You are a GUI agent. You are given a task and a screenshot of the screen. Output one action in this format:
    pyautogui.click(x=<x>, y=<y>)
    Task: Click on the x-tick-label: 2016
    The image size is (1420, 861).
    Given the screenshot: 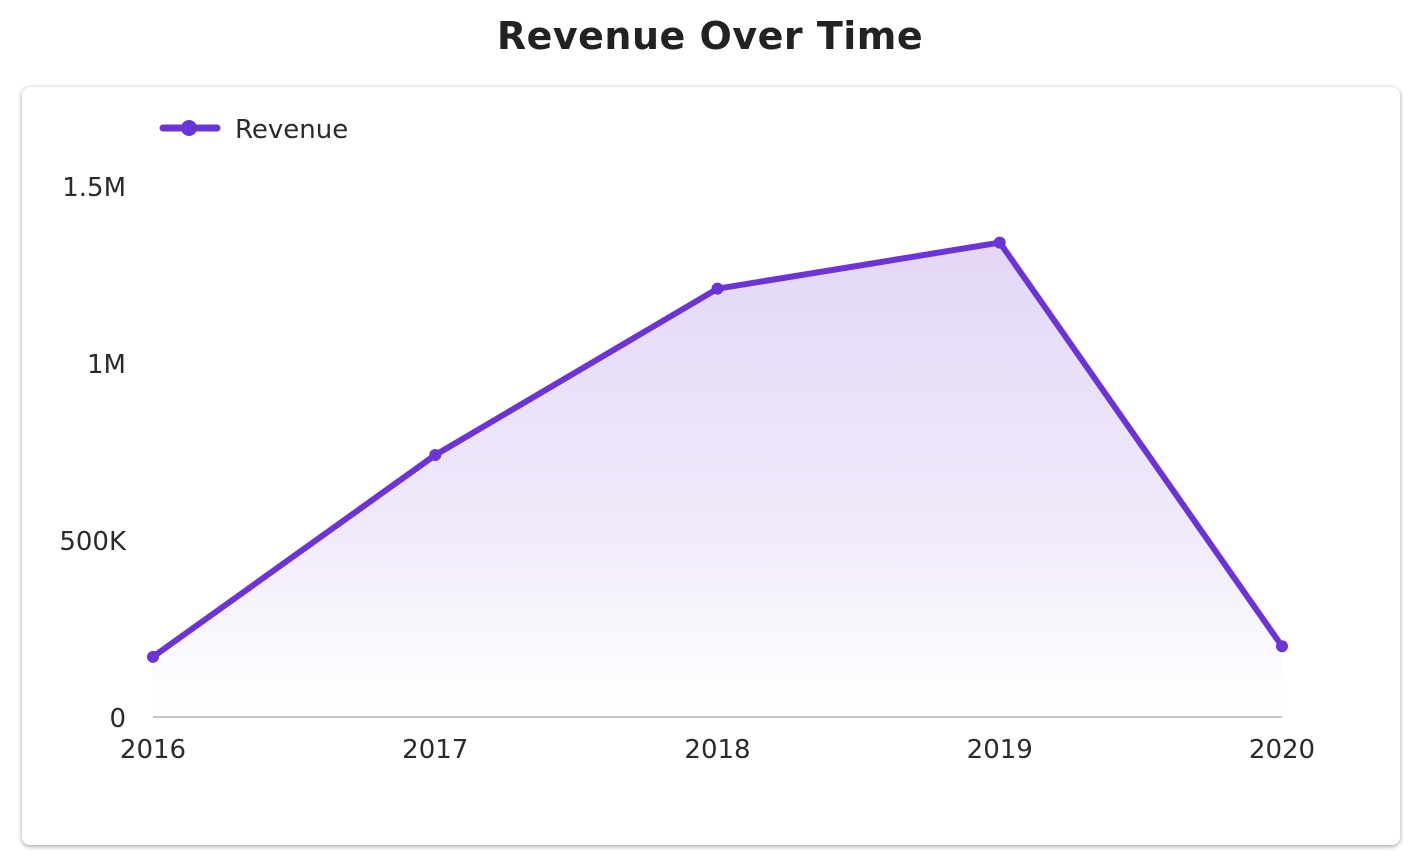 What is the action you would take?
    pyautogui.click(x=153, y=750)
    